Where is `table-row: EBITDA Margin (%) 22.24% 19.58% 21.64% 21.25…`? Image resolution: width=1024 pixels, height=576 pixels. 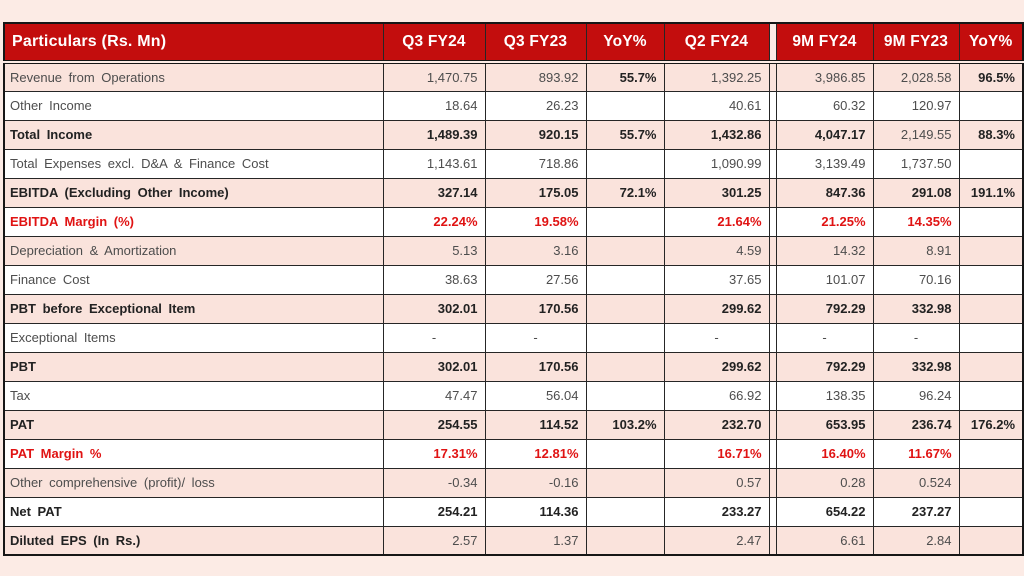 table-row: EBITDA Margin (%) 22.24% 19.58% 21.64% 21.25… is located at coordinates (513, 221).